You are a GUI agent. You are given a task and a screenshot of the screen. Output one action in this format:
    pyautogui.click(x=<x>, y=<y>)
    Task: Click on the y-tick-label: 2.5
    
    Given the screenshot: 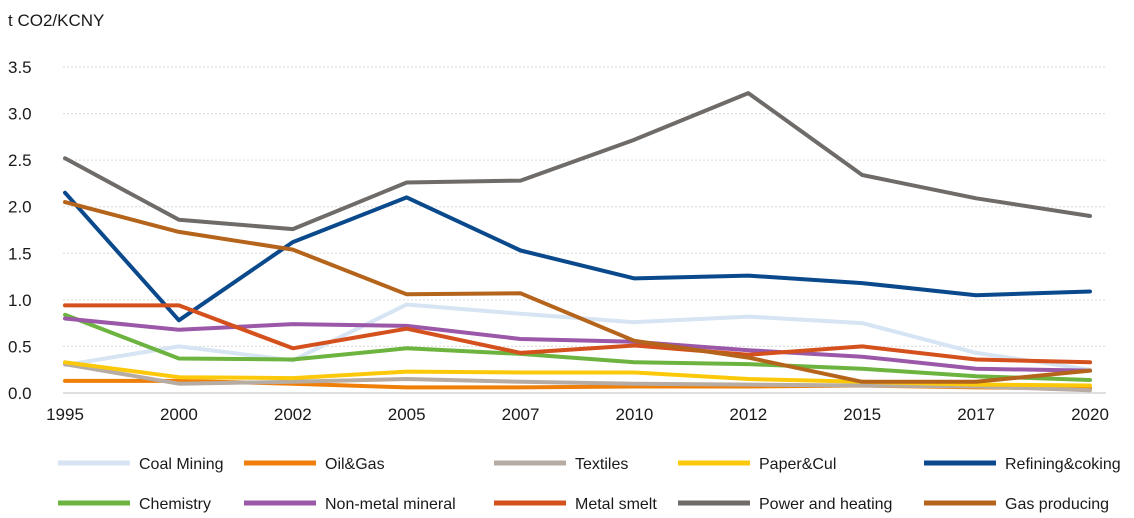 What is the action you would take?
    pyautogui.click(x=20, y=160)
    